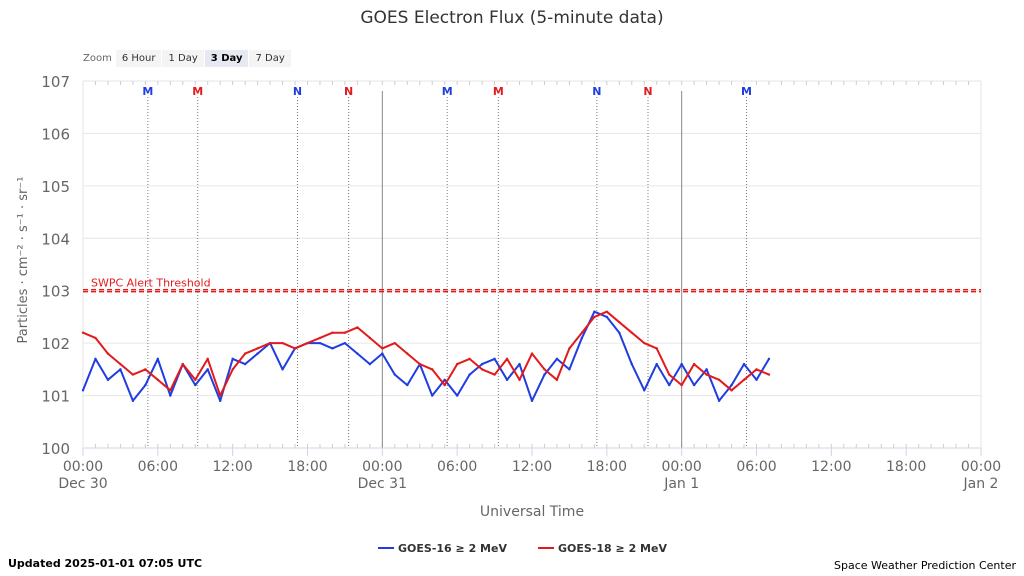 Image resolution: width=1024 pixels, height=576 pixels. What do you see at coordinates (522, 548) in the screenshot?
I see `legend: GOES-16 ≥ 2 MeV GOES-18 ≥ 2 MeV` at bounding box center [522, 548].